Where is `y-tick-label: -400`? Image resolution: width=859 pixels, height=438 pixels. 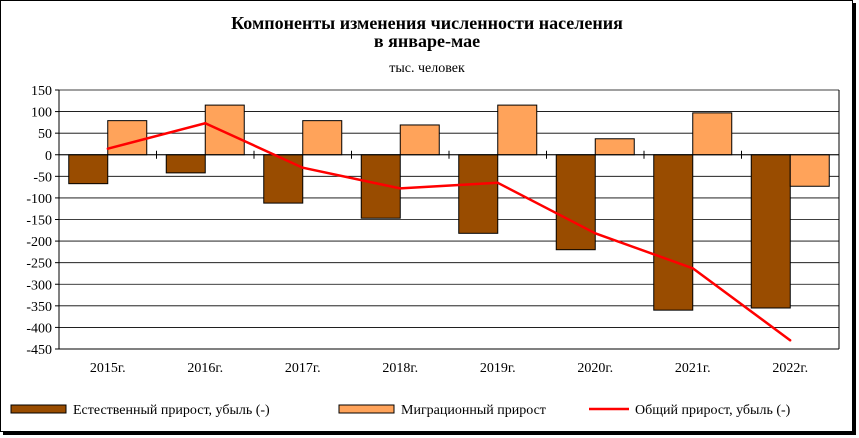 y-tick-label: -400 is located at coordinates (39, 328).